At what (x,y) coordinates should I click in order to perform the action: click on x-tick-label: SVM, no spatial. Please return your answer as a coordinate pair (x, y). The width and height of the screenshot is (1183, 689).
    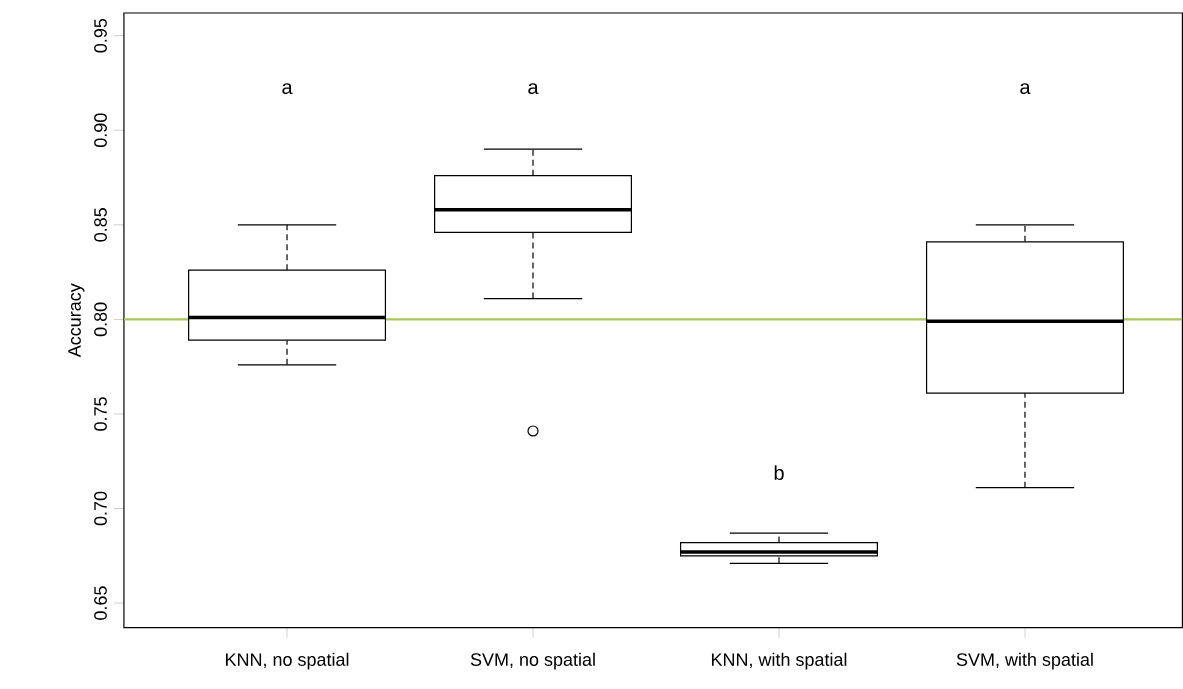
    Looking at the image, I should click on (532, 661).